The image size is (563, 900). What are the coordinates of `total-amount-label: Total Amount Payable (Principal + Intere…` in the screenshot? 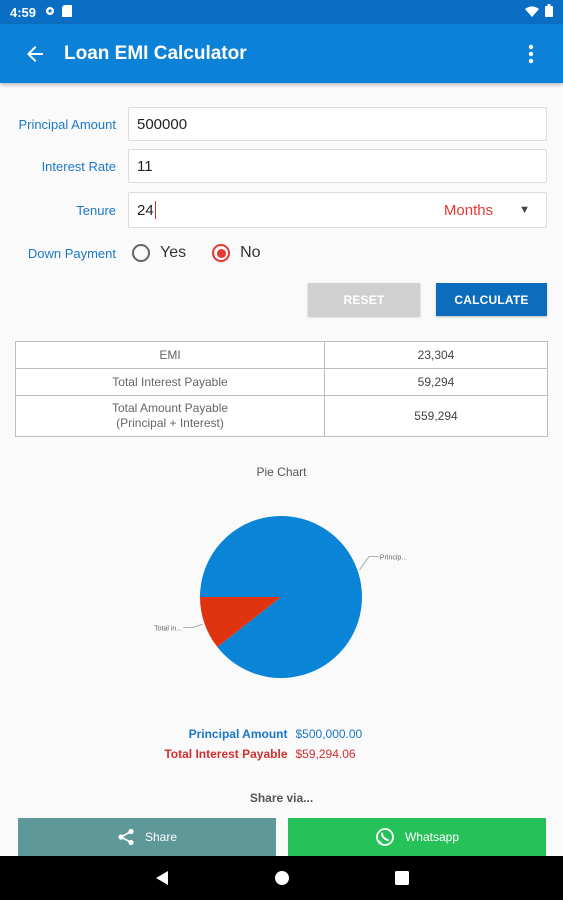 It's located at (170, 416).